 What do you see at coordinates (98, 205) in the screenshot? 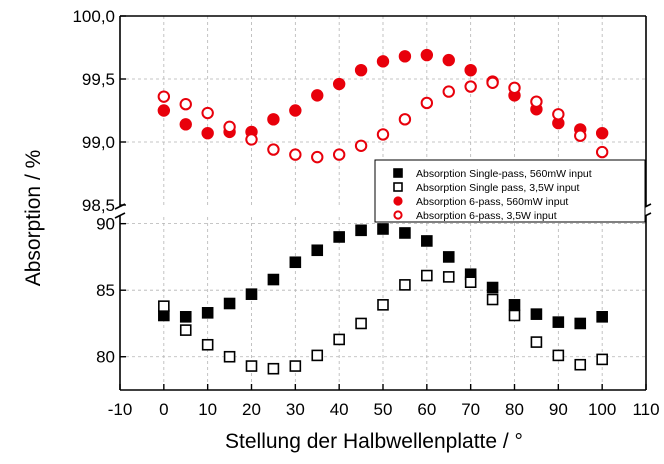
I see `y-tick-label: 98,5` at bounding box center [98, 205].